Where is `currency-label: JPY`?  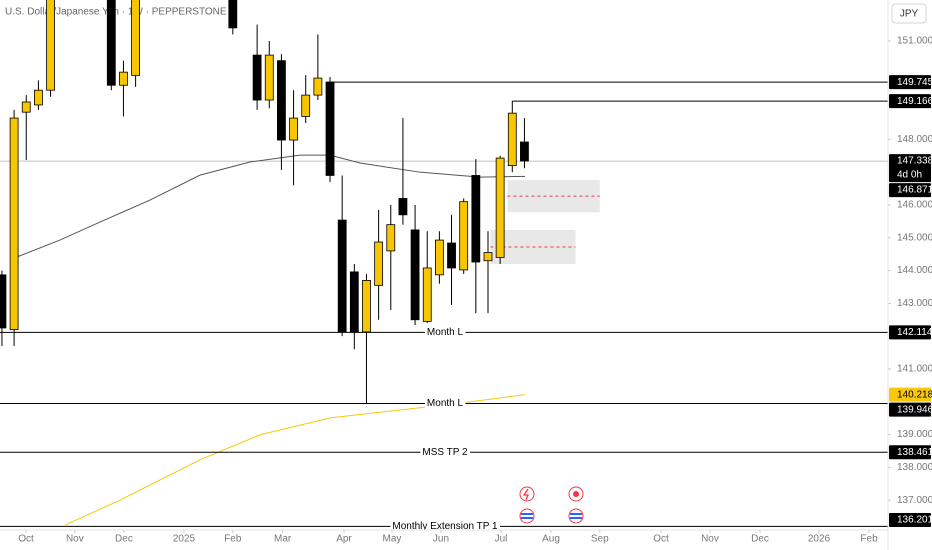 currency-label: JPY is located at coordinates (909, 14).